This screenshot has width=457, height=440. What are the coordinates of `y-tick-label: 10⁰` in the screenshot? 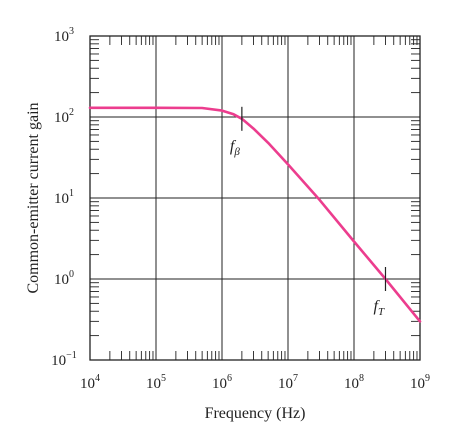 It's located at (64, 278).